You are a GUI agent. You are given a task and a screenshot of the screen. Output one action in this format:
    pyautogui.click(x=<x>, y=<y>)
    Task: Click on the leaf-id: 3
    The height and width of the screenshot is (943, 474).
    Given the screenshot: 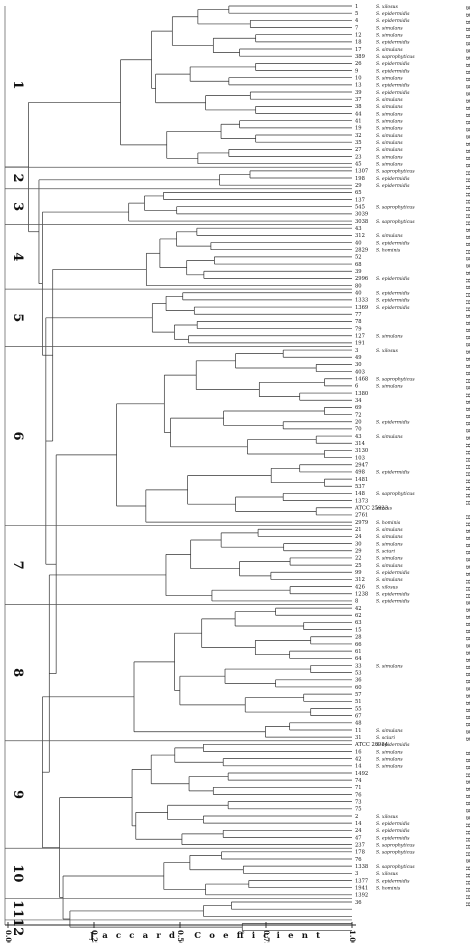 What is the action you would take?
    pyautogui.click(x=356, y=351)
    